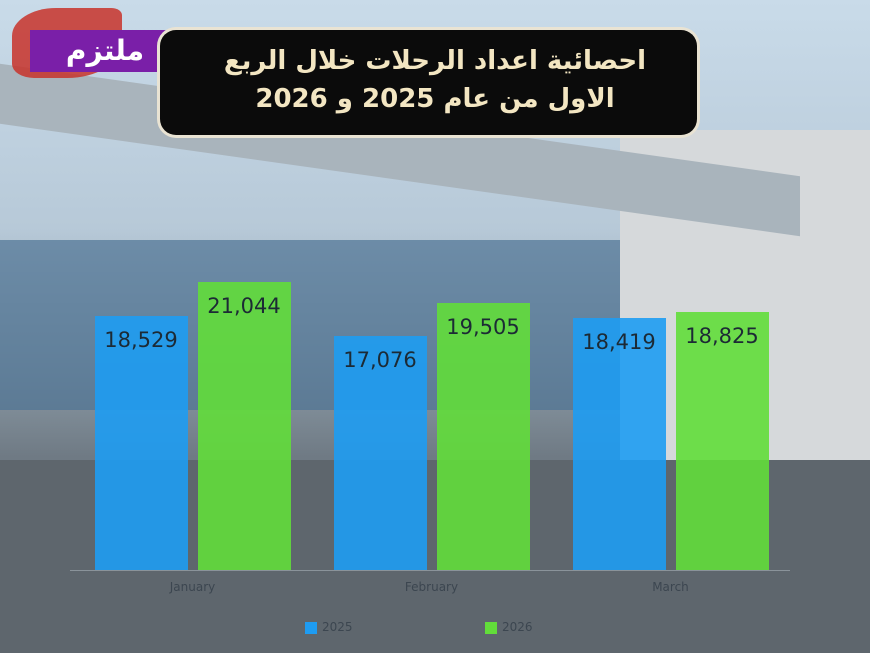 The height and width of the screenshot is (653, 870). What do you see at coordinates (483, 327) in the screenshot?
I see `data-label: 19,505` at bounding box center [483, 327].